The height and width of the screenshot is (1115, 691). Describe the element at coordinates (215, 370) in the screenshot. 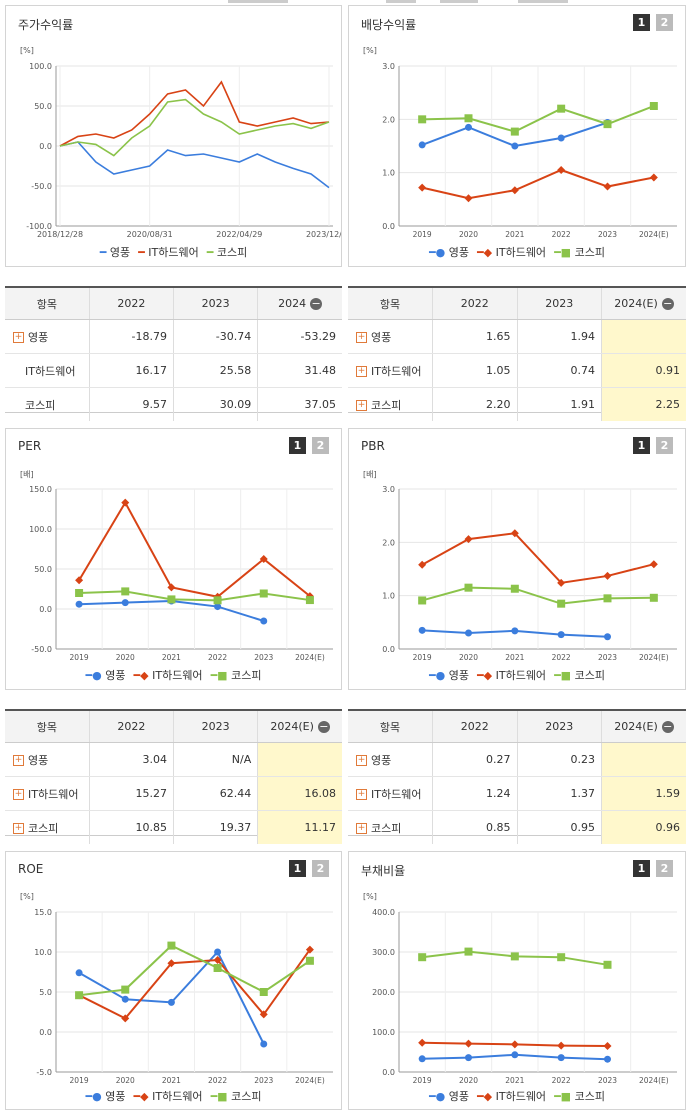

I see `table-cell: 25.58` at that location.